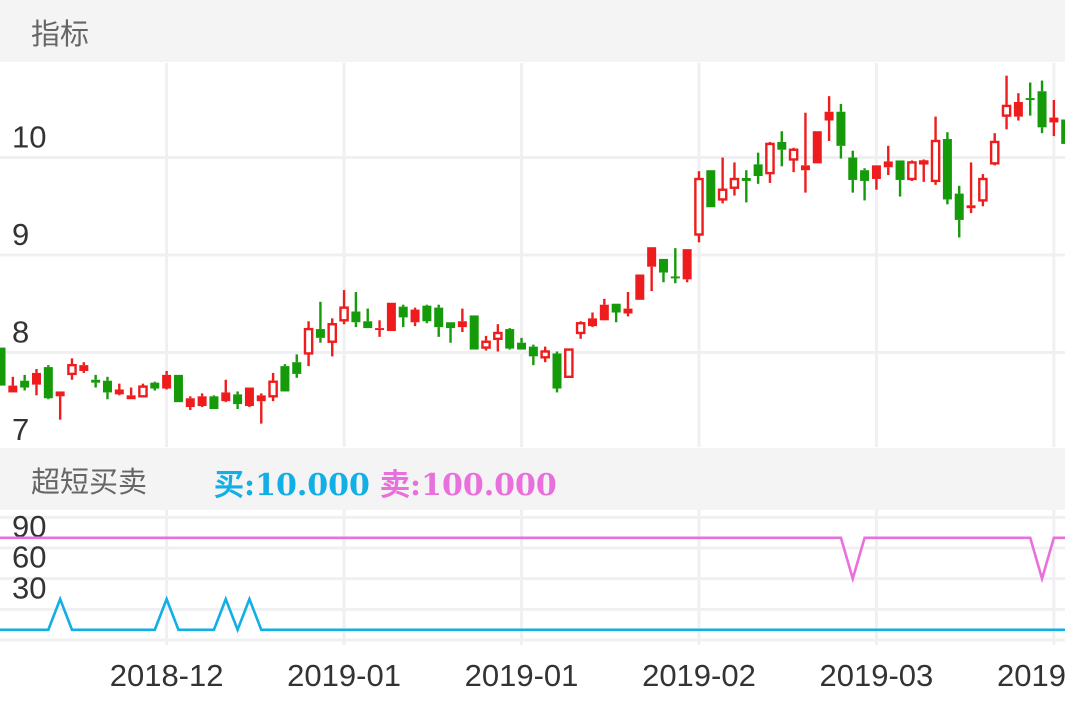 This screenshot has width=1065, height=708. What do you see at coordinates (20, 429) in the screenshot?
I see `price-tick-label: 7` at bounding box center [20, 429].